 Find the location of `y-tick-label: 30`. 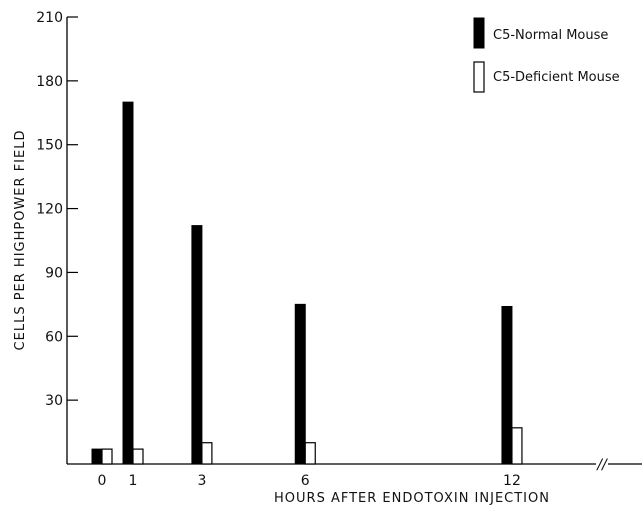

y-tick-label: 30 is located at coordinates (54, 401).